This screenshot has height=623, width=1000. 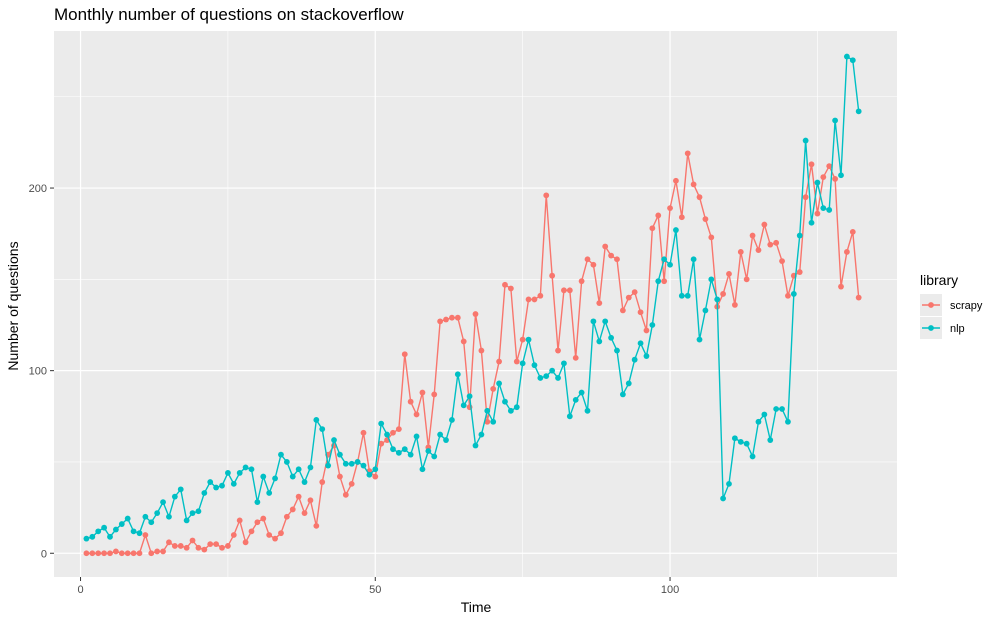 I want to click on legend-keys: scrapy nlp, so click(x=951, y=316).